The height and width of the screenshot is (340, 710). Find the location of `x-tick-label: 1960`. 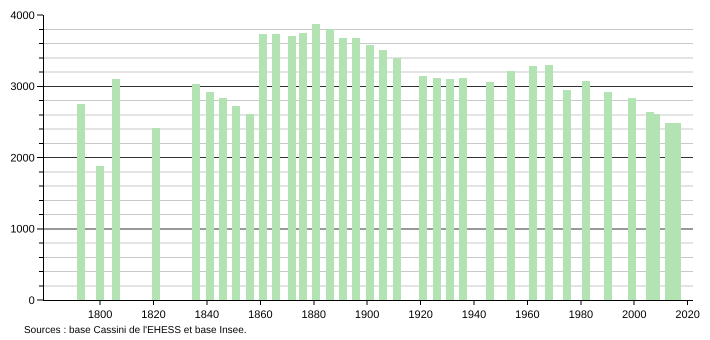

x-tick-label: 1960 is located at coordinates (527, 315).